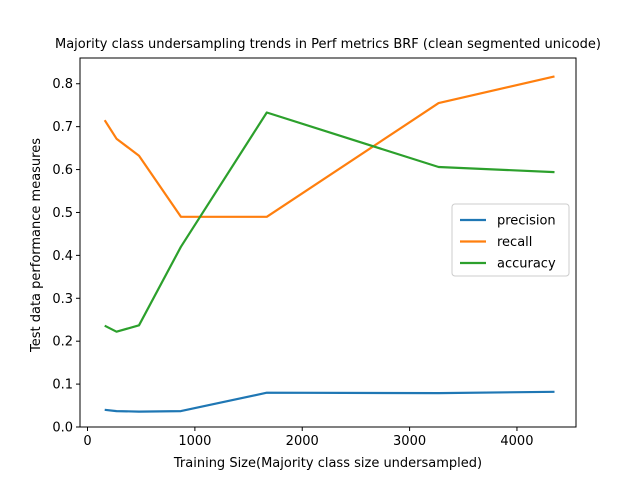  Describe the element at coordinates (302, 441) in the screenshot. I see `x-tick-label: 2000` at that location.